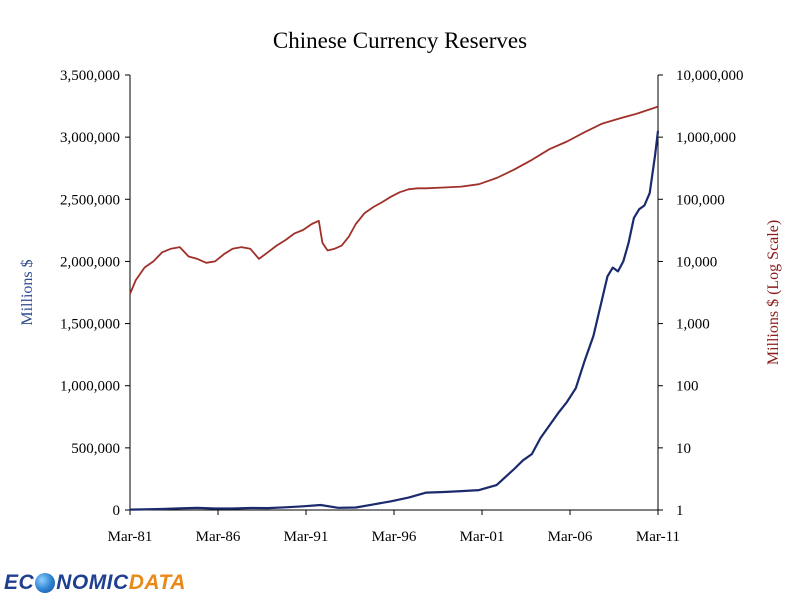 The image size is (800, 600). What do you see at coordinates (90, 387) in the screenshot?
I see `left-tick-label: 1,000,000` at bounding box center [90, 387].